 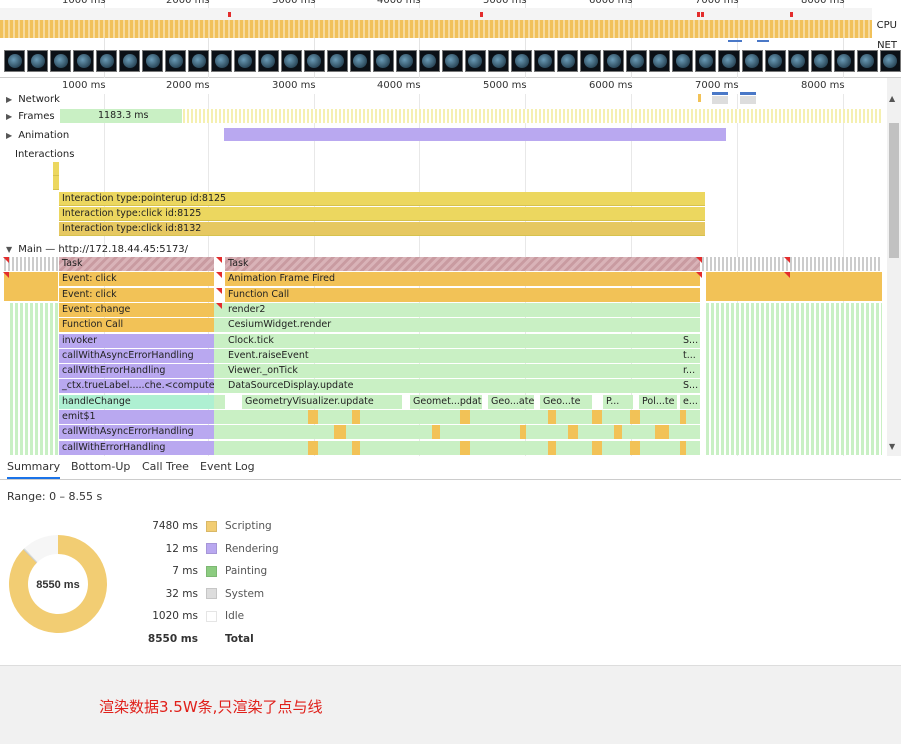 What do you see at coordinates (322, 401) in the screenshot?
I see `flame-entry: GeometryVisualizer.update` at bounding box center [322, 401].